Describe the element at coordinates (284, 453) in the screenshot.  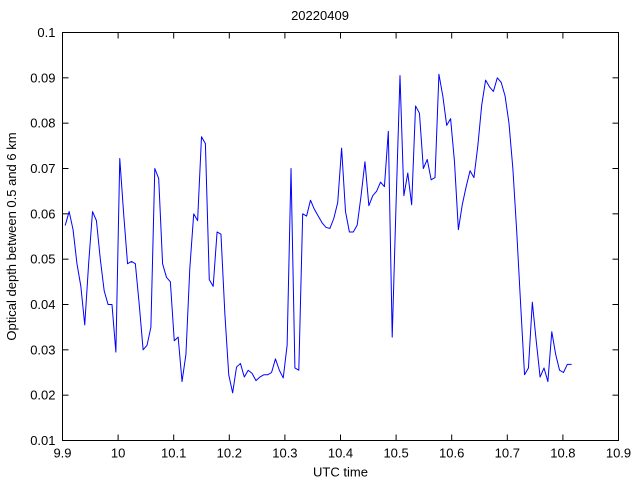
I see `x-tick-label: 10.3` at that location.